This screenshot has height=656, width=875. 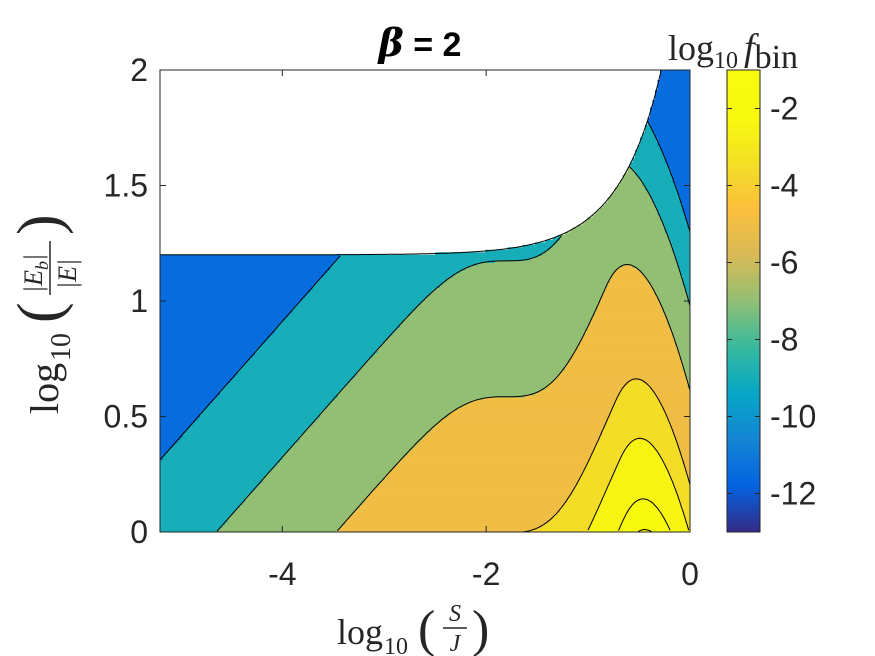 I want to click on chart-title: β = 2, so click(x=419, y=42).